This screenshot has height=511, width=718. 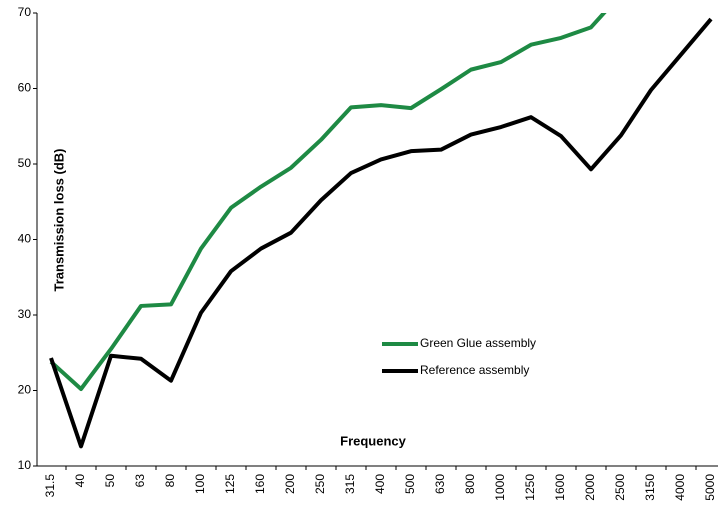 I want to click on legend-label: Reference assembly, so click(x=474, y=370).